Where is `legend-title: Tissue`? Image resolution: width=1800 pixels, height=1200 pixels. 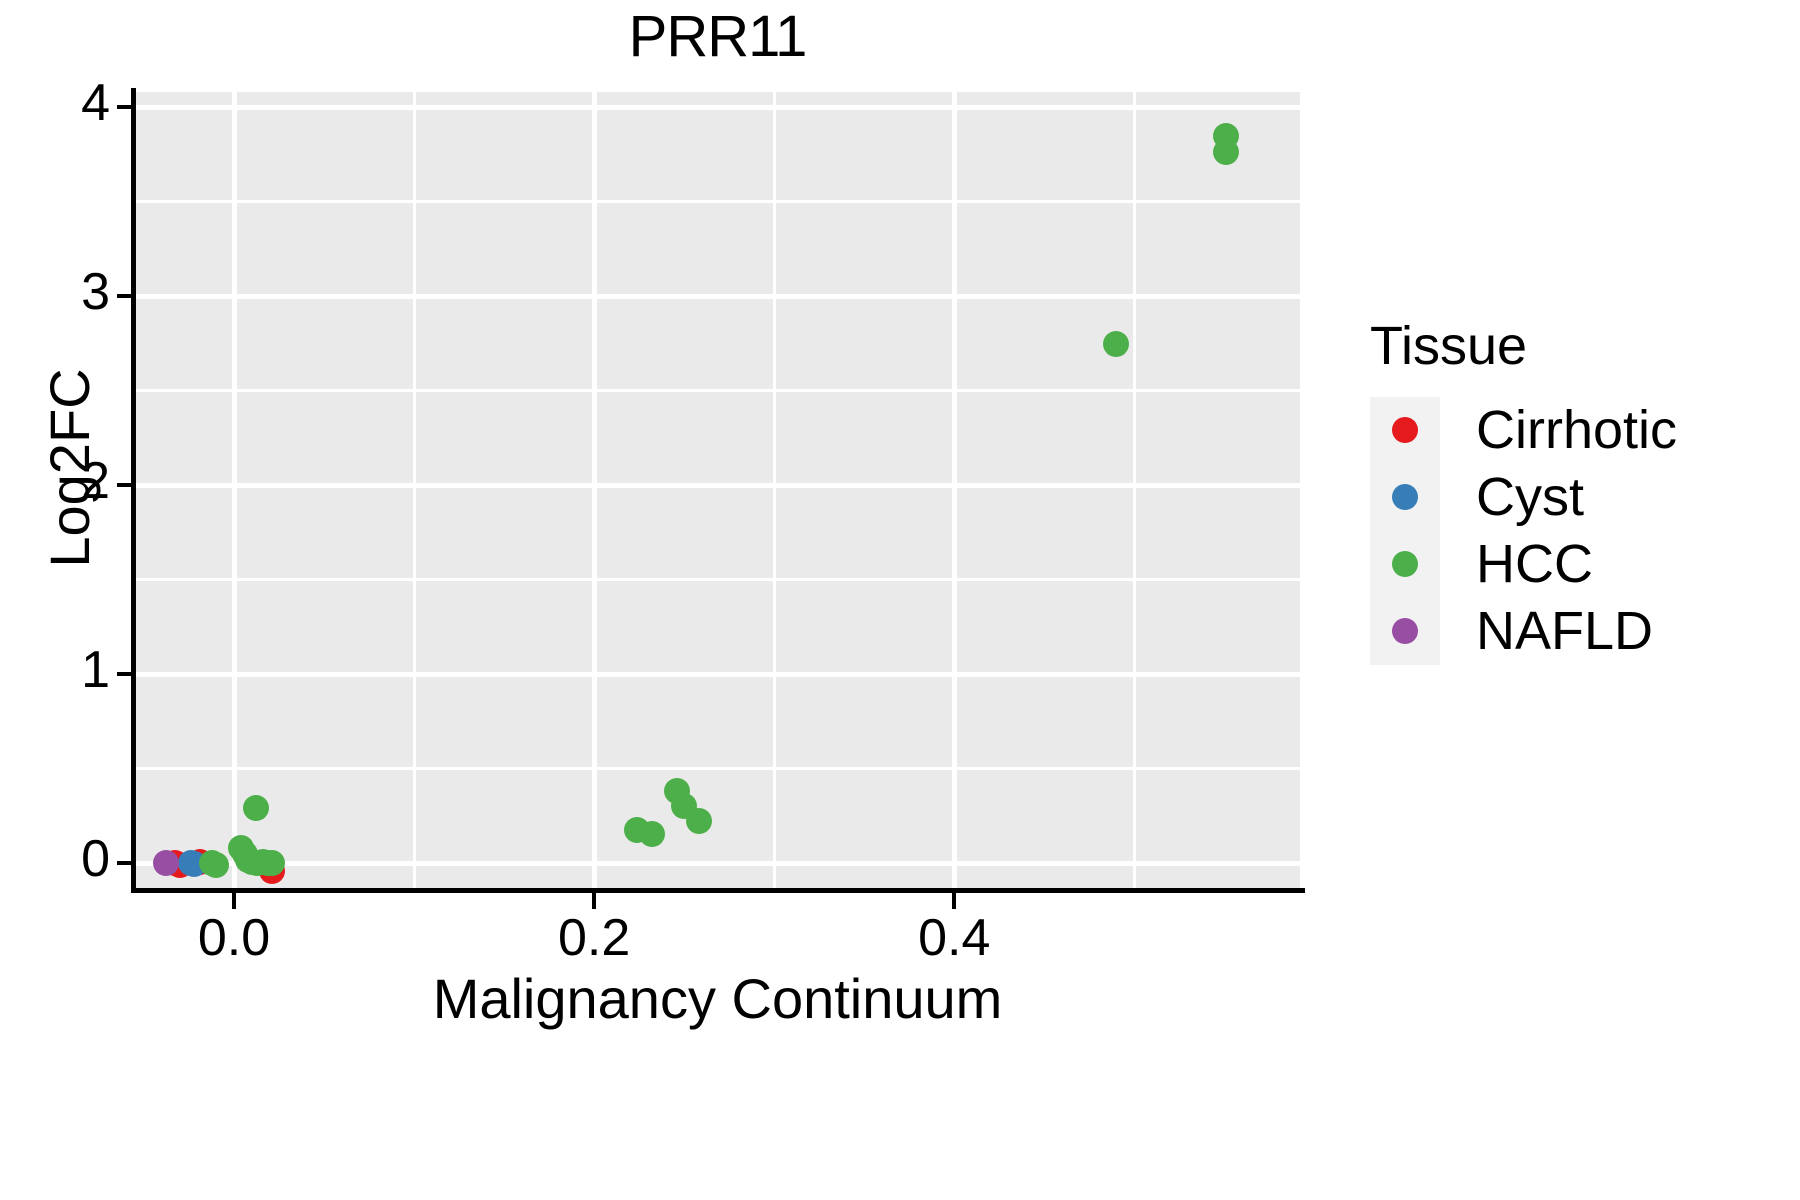 legend-title: Tissue is located at coordinates (1449, 346).